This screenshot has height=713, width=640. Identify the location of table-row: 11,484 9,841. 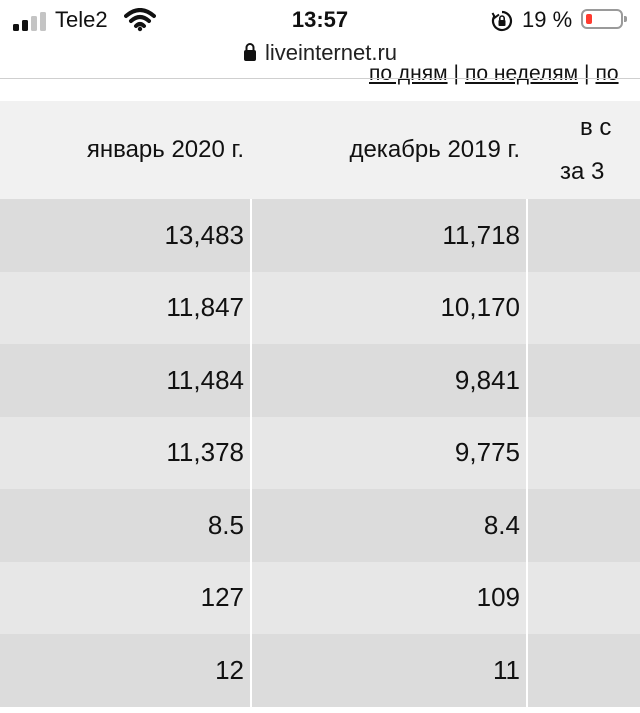
(320, 380).